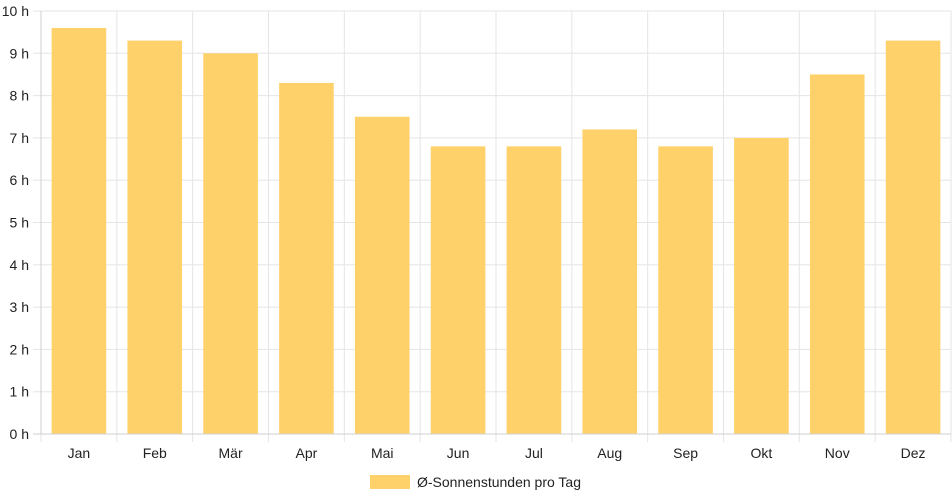 The height and width of the screenshot is (500, 952). What do you see at coordinates (306, 258) in the screenshot?
I see `bar-apr` at bounding box center [306, 258].